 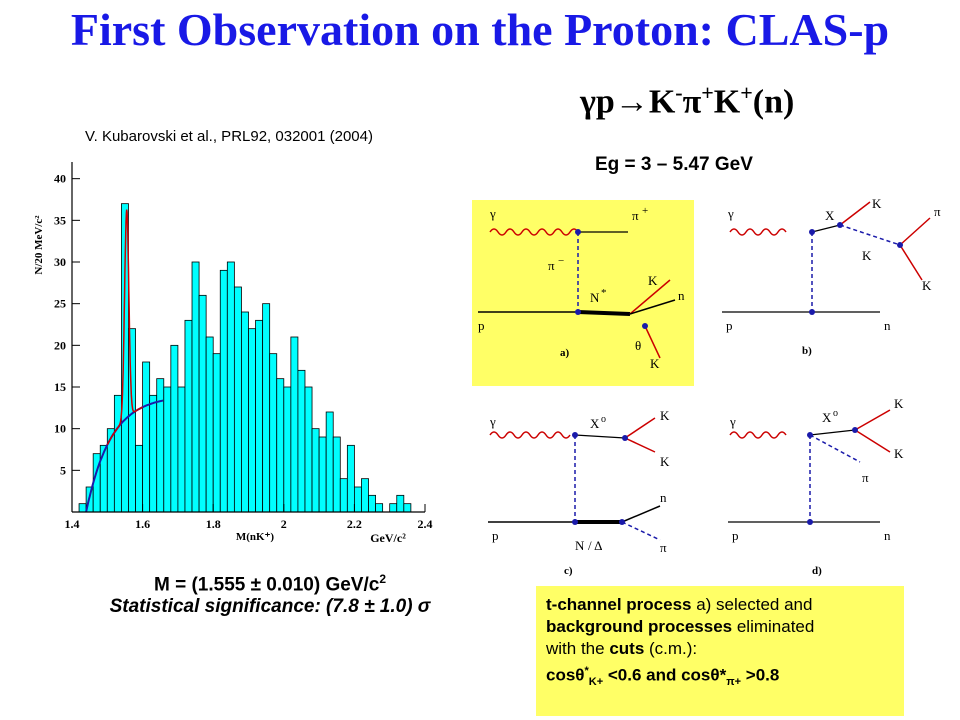 What do you see at coordinates (679, 92) in the screenshot?
I see `reaction-sup: -` at bounding box center [679, 92].